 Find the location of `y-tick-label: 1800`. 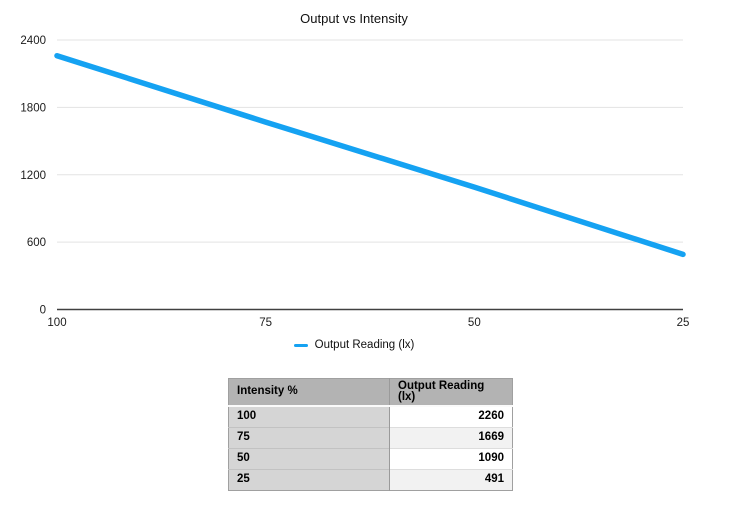

y-tick-label: 1800 is located at coordinates (33, 108).